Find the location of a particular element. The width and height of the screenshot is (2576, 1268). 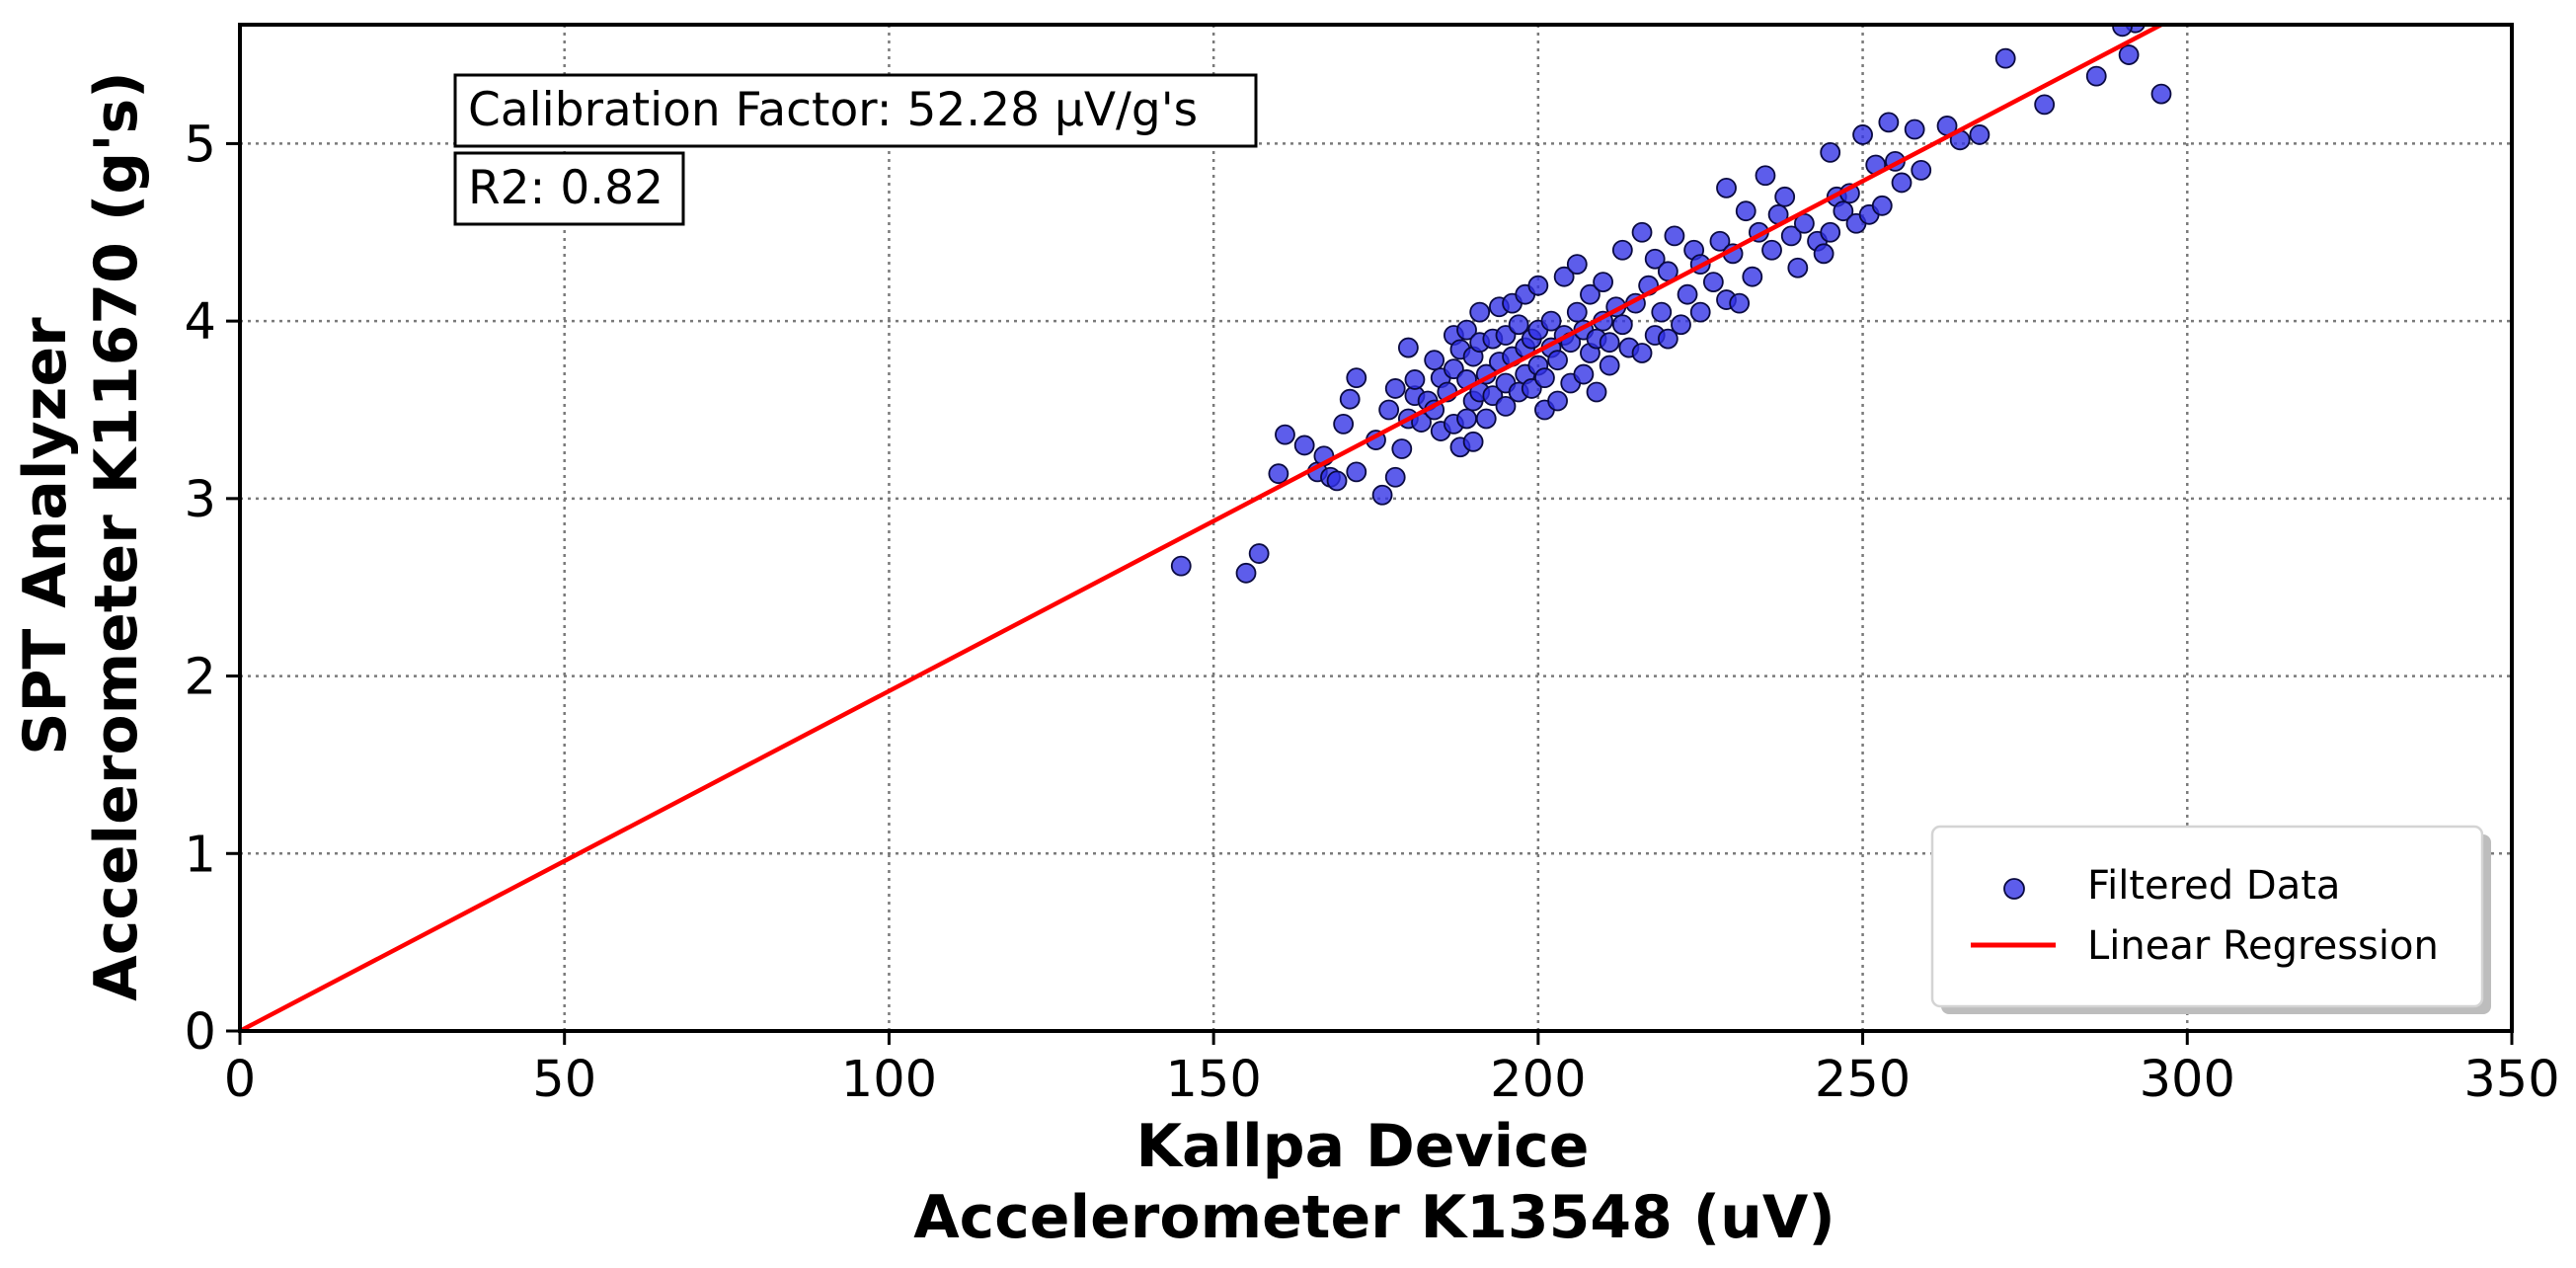

legend-box is located at coordinates (2207, 916).